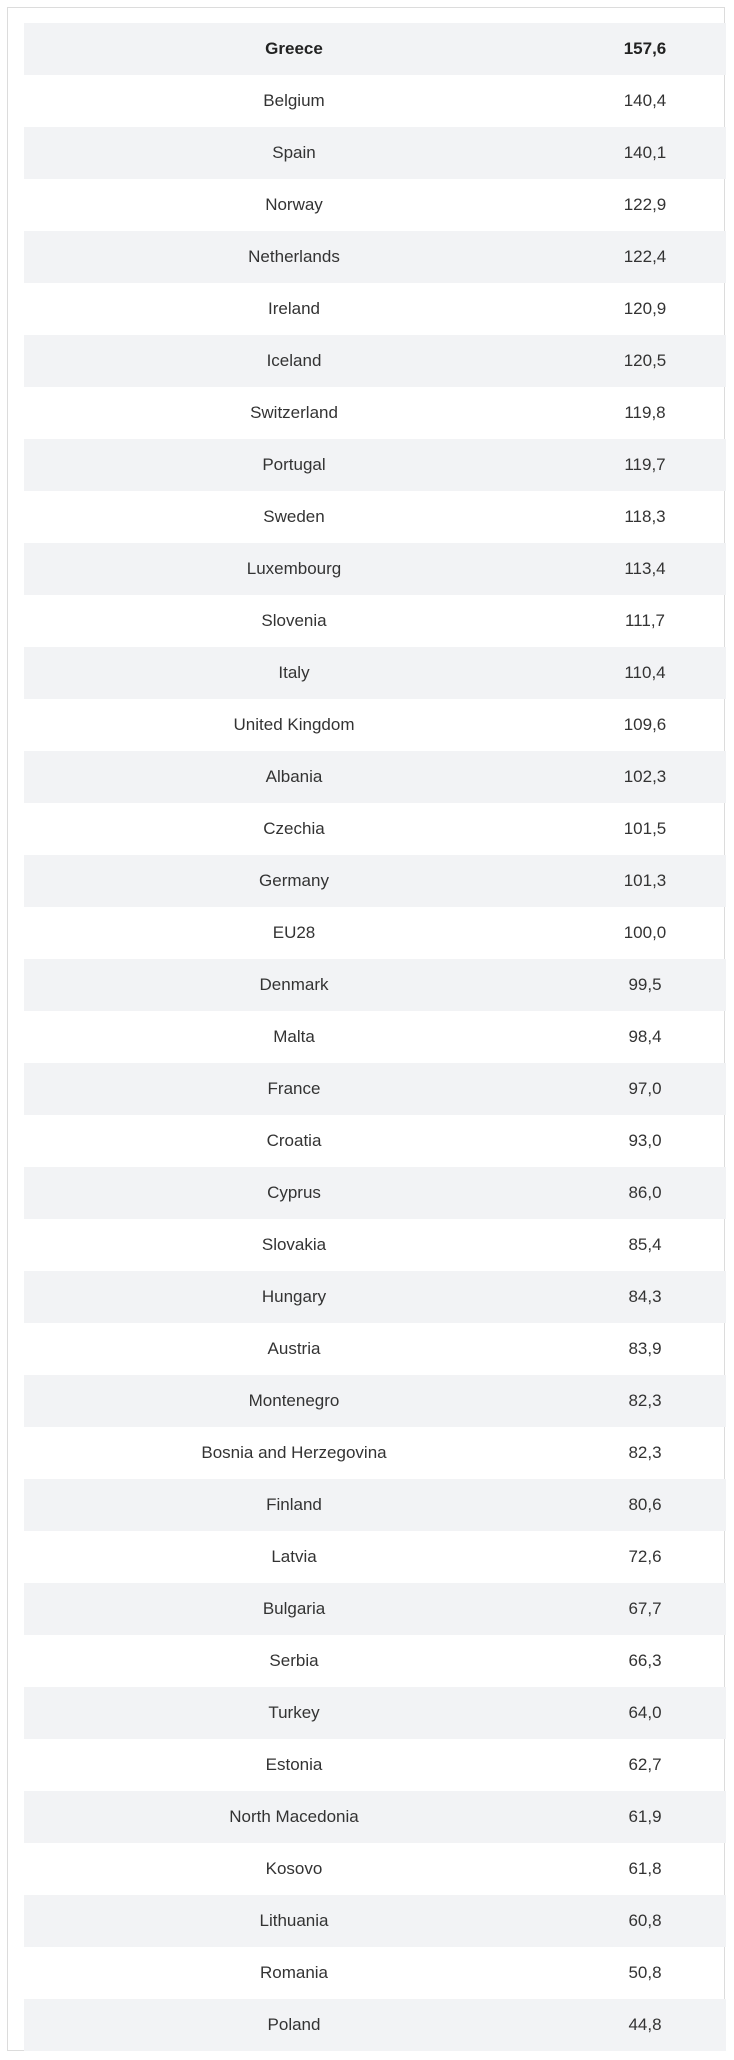 This screenshot has height=2060, width=734. Describe the element at coordinates (375, 1193) in the screenshot. I see `table-row: Cyprus 86,0` at that location.